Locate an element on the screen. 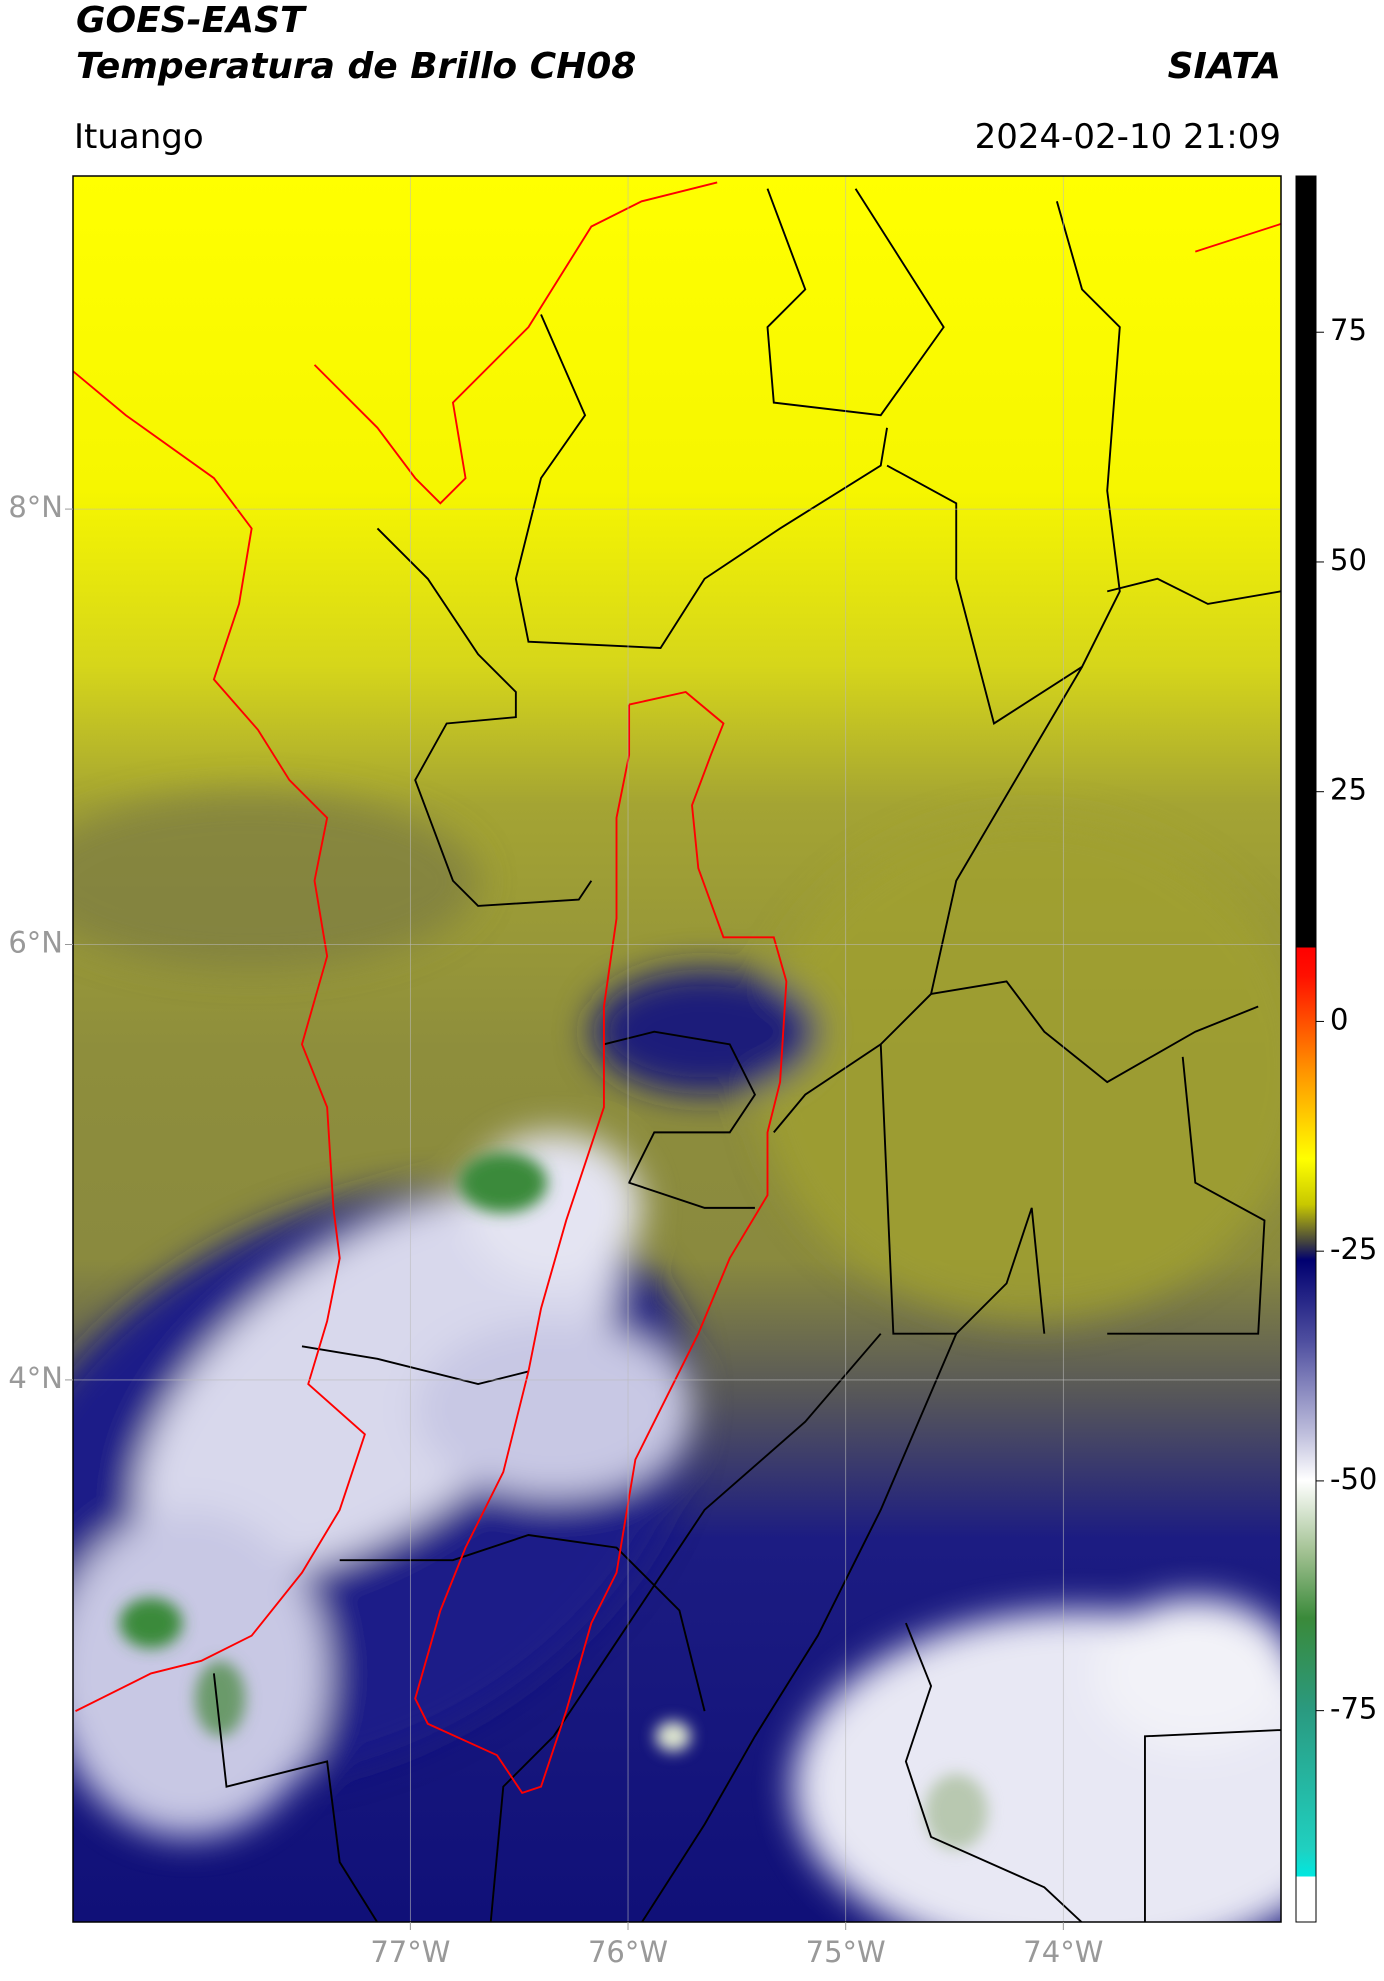 This screenshot has height=1981, width=1384. colorbar-tick-label: -75 is located at coordinates (1353, 1709).